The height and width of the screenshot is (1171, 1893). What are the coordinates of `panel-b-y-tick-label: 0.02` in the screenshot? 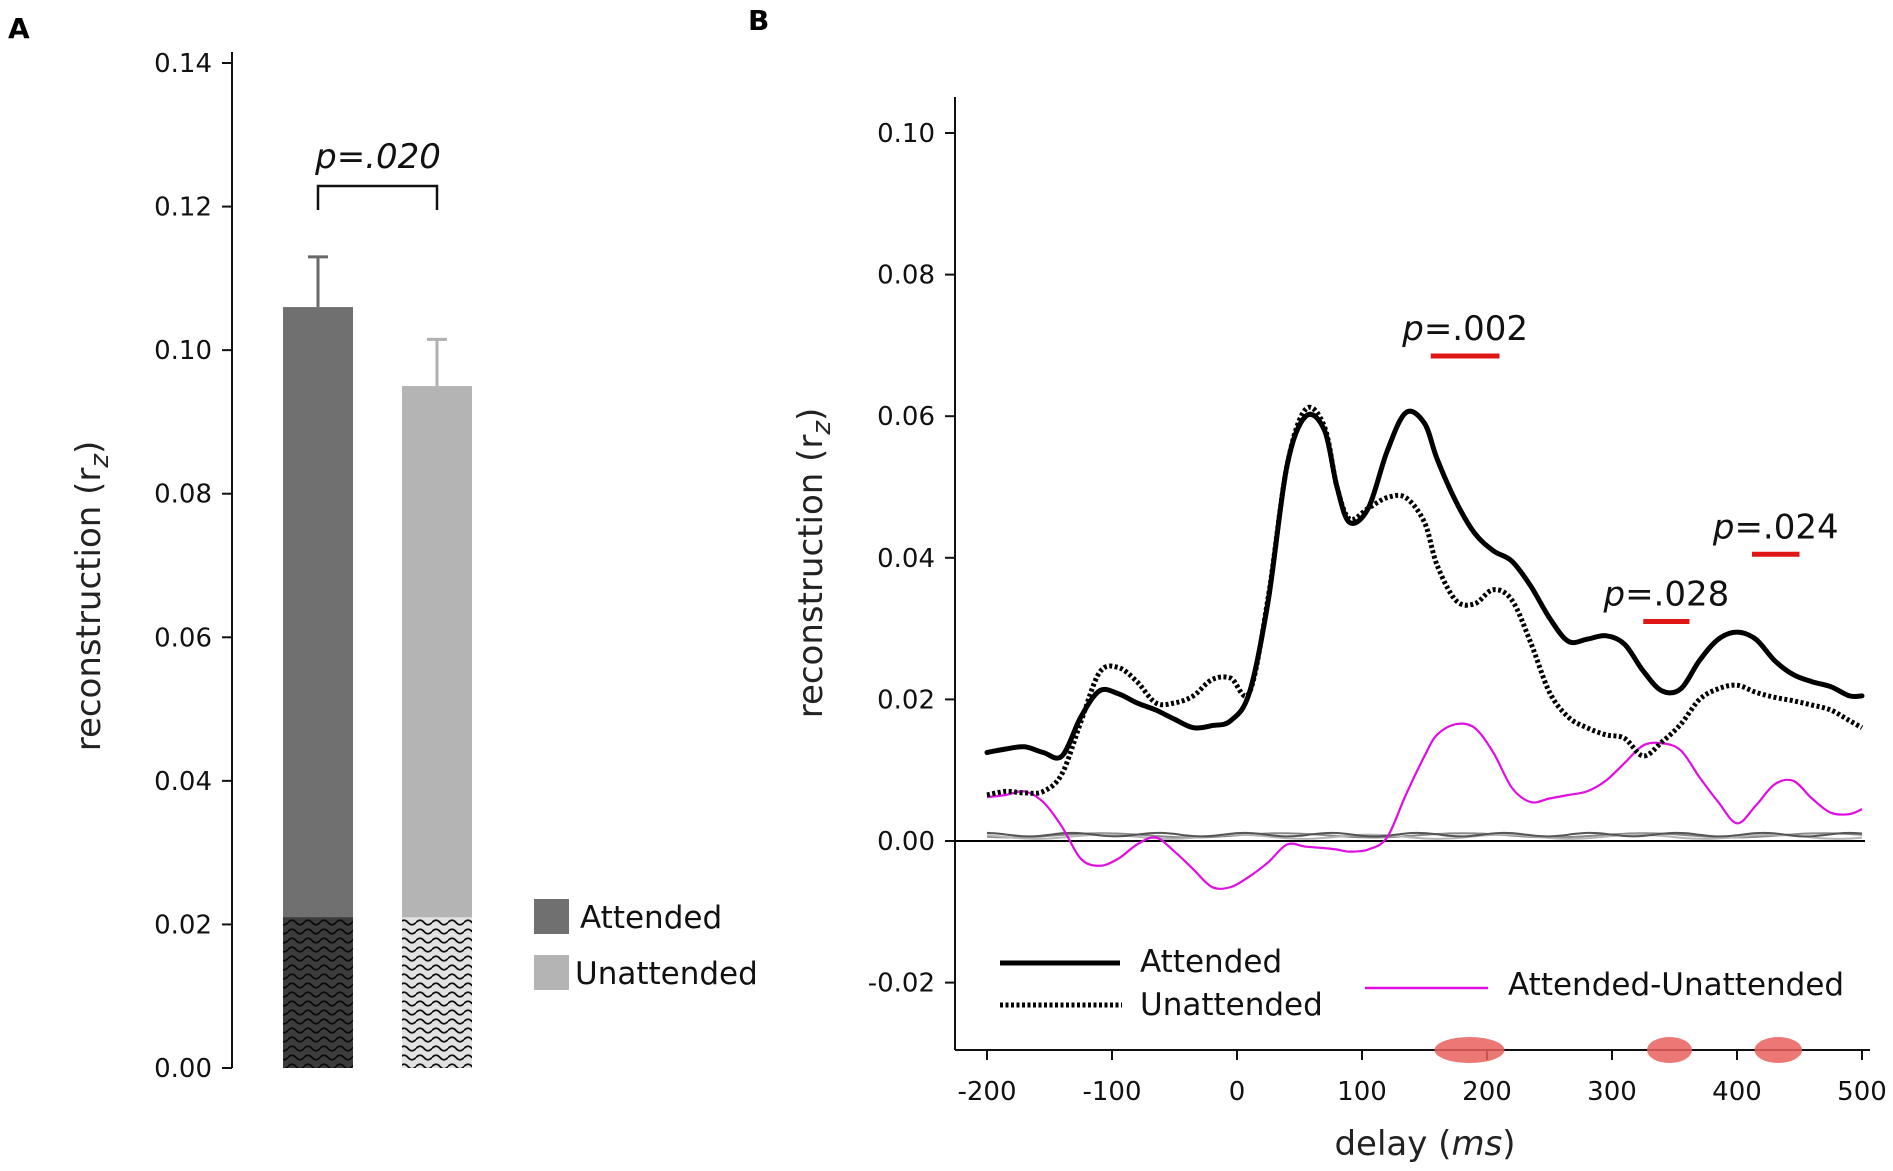 It's located at (906, 700).